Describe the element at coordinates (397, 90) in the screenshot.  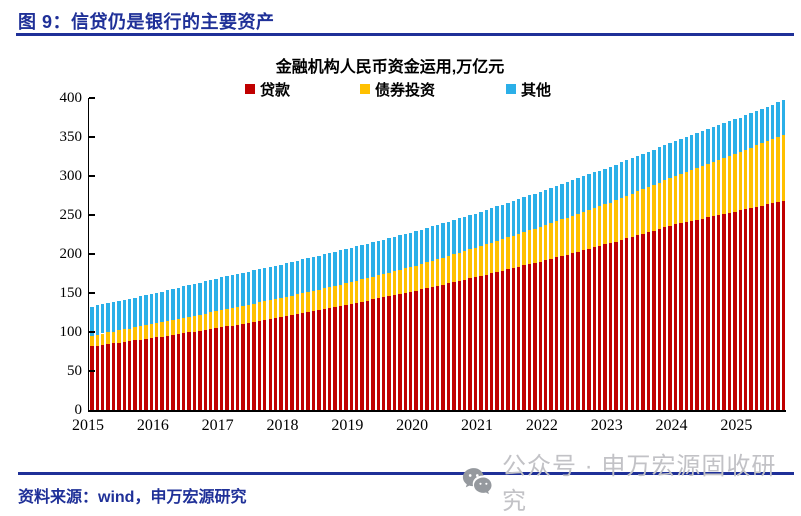
I see `legend-item-bonds: 债券投资` at that location.